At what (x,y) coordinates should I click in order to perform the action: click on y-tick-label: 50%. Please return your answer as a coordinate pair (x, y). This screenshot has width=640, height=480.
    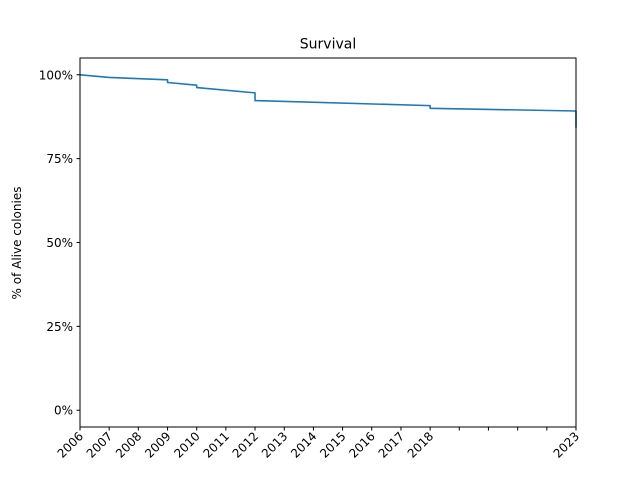
    Looking at the image, I should click on (59, 243).